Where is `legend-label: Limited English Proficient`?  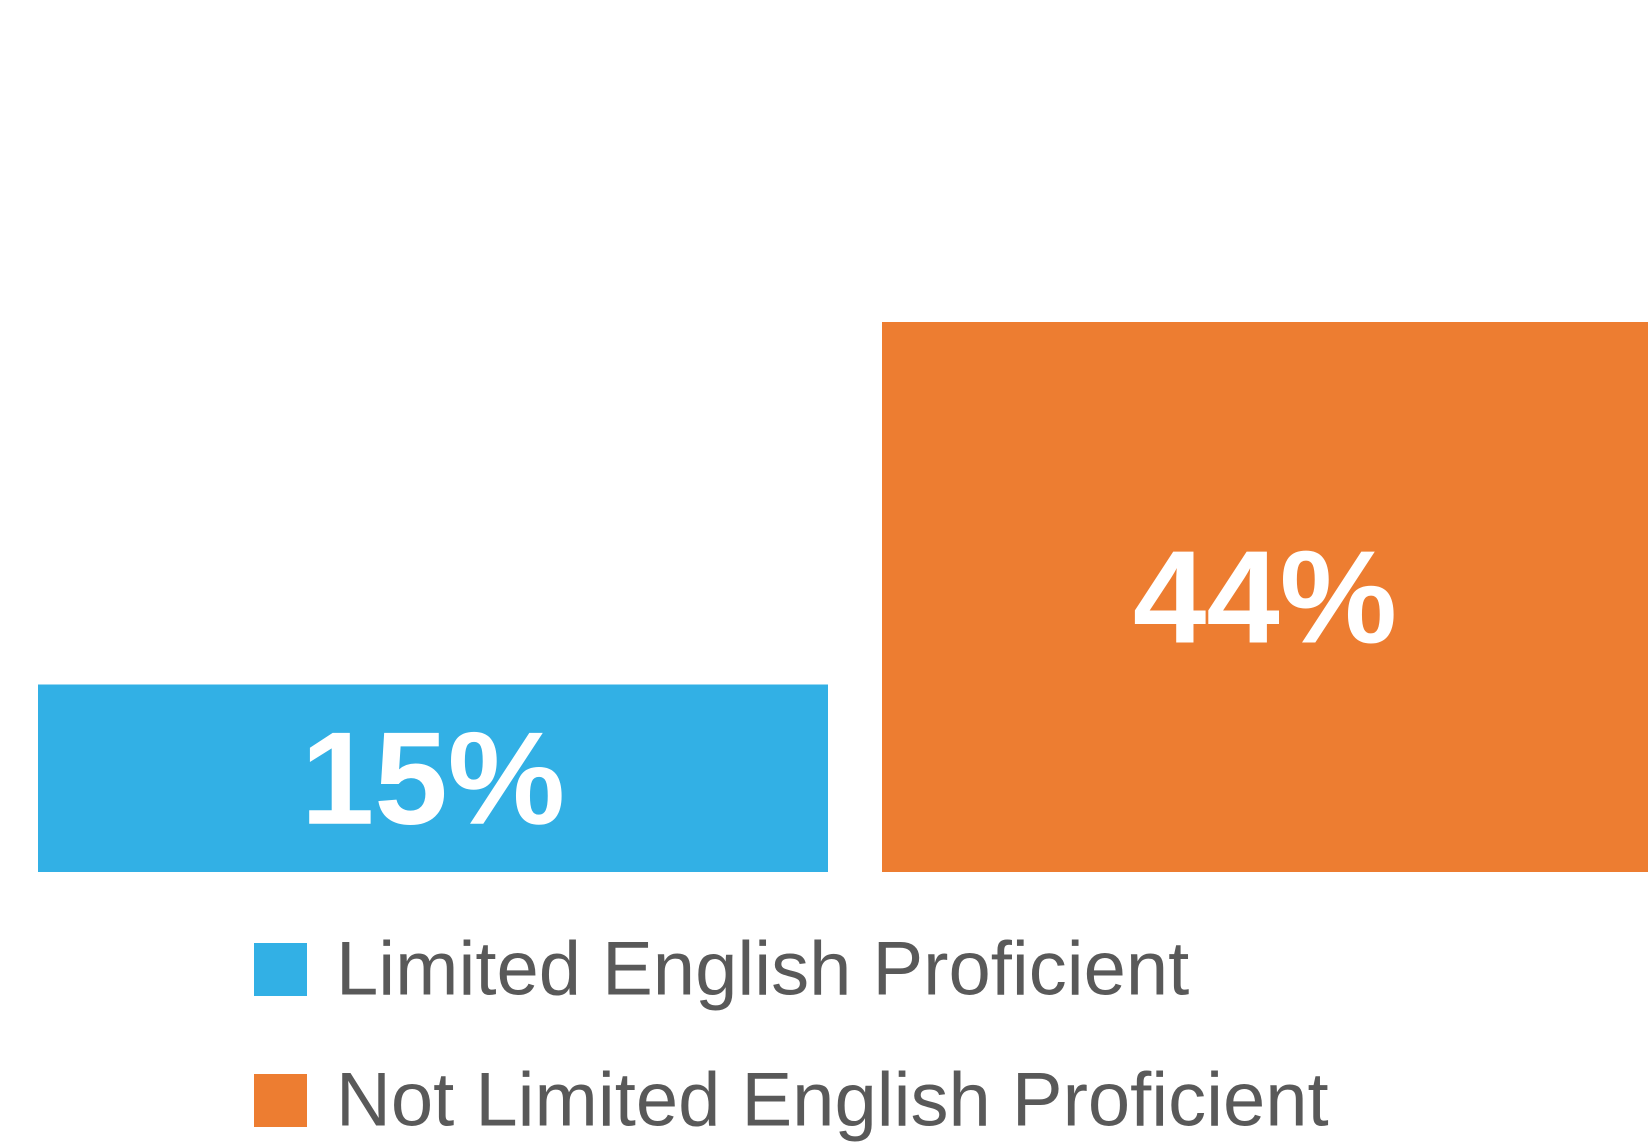 legend-label: Limited English Proficient is located at coordinates (762, 969).